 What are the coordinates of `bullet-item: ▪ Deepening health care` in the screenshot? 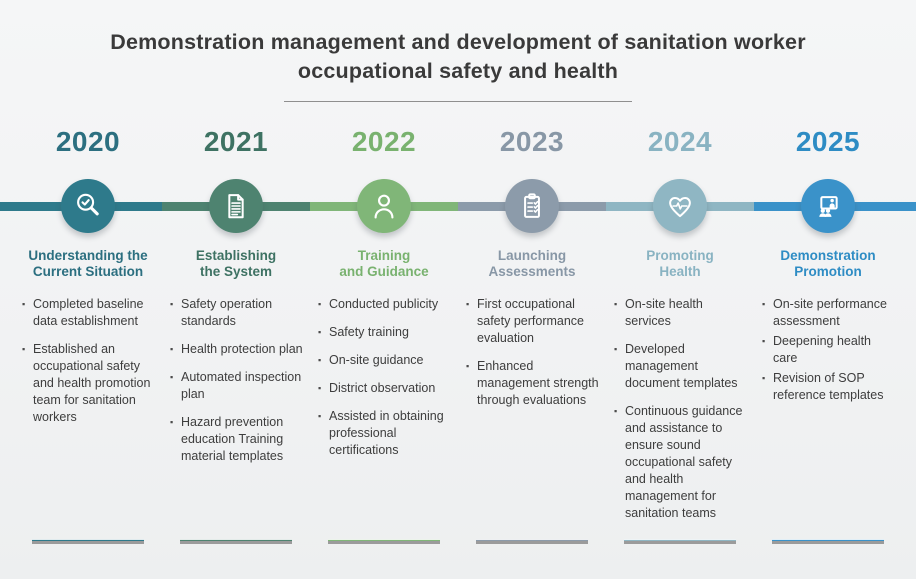 It's located at (830, 350).